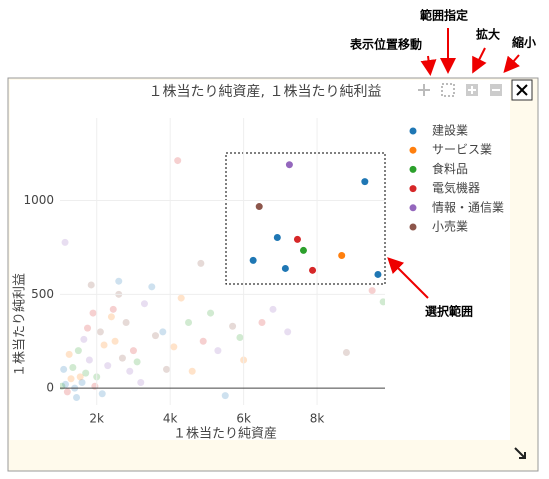 Image resolution: width=549 pixels, height=479 pixels. I want to click on annotation: 拡大, so click(488, 34).